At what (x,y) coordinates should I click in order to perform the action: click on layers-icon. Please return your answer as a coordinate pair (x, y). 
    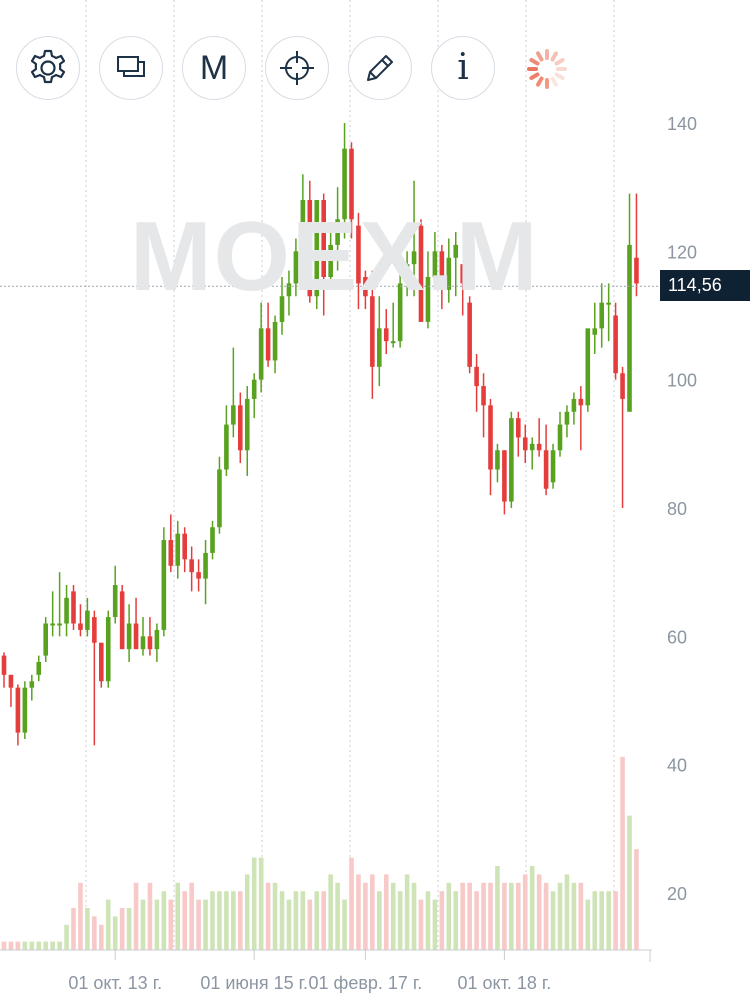
    Looking at the image, I should click on (131, 66).